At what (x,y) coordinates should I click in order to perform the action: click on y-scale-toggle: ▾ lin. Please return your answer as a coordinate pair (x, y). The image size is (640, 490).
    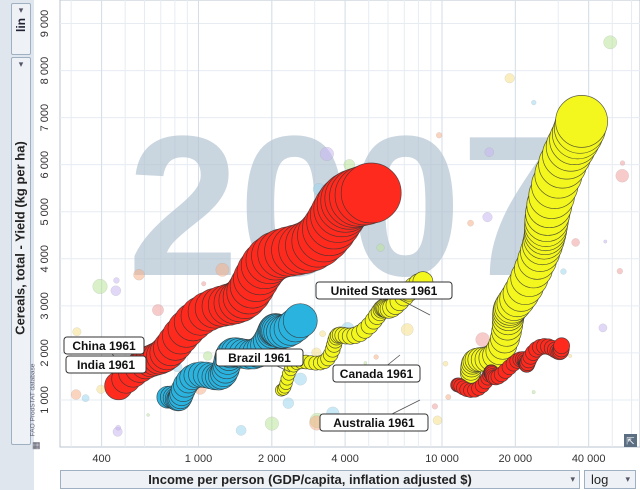
    Looking at the image, I should click on (21, 29).